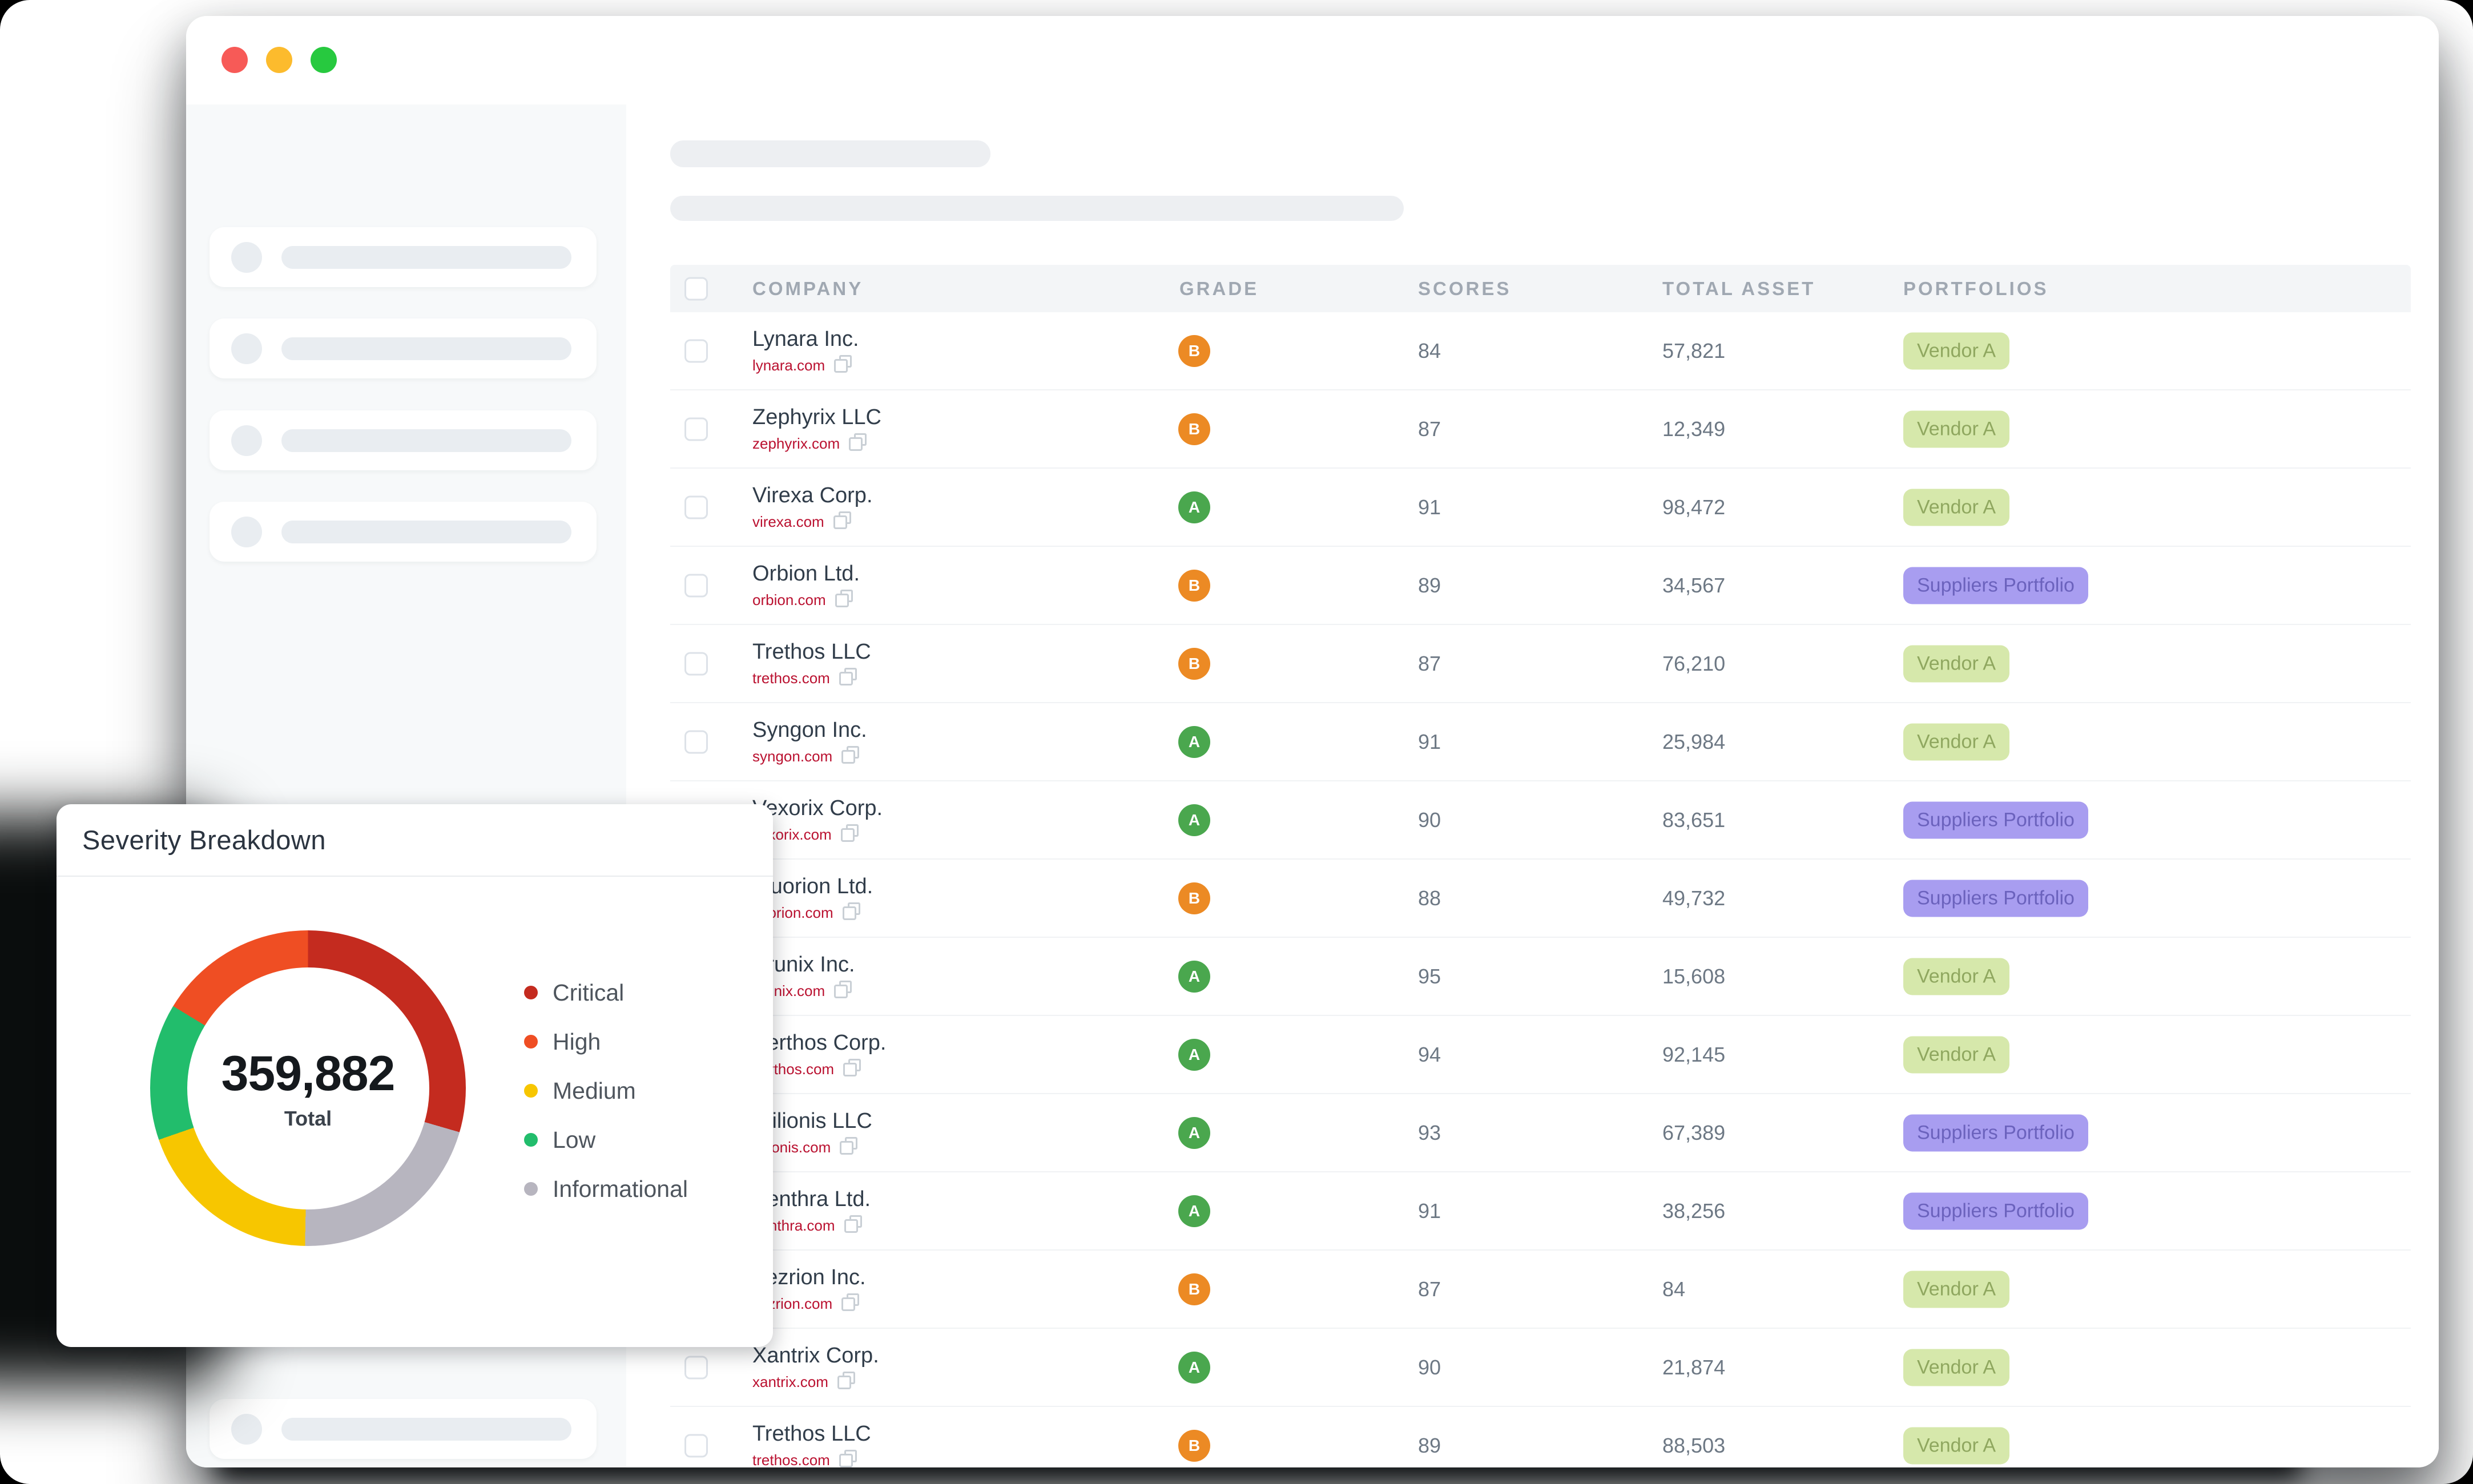 The width and height of the screenshot is (2473, 1484). What do you see at coordinates (1694, 1367) in the screenshot?
I see `total-asset-value: 21,874` at bounding box center [1694, 1367].